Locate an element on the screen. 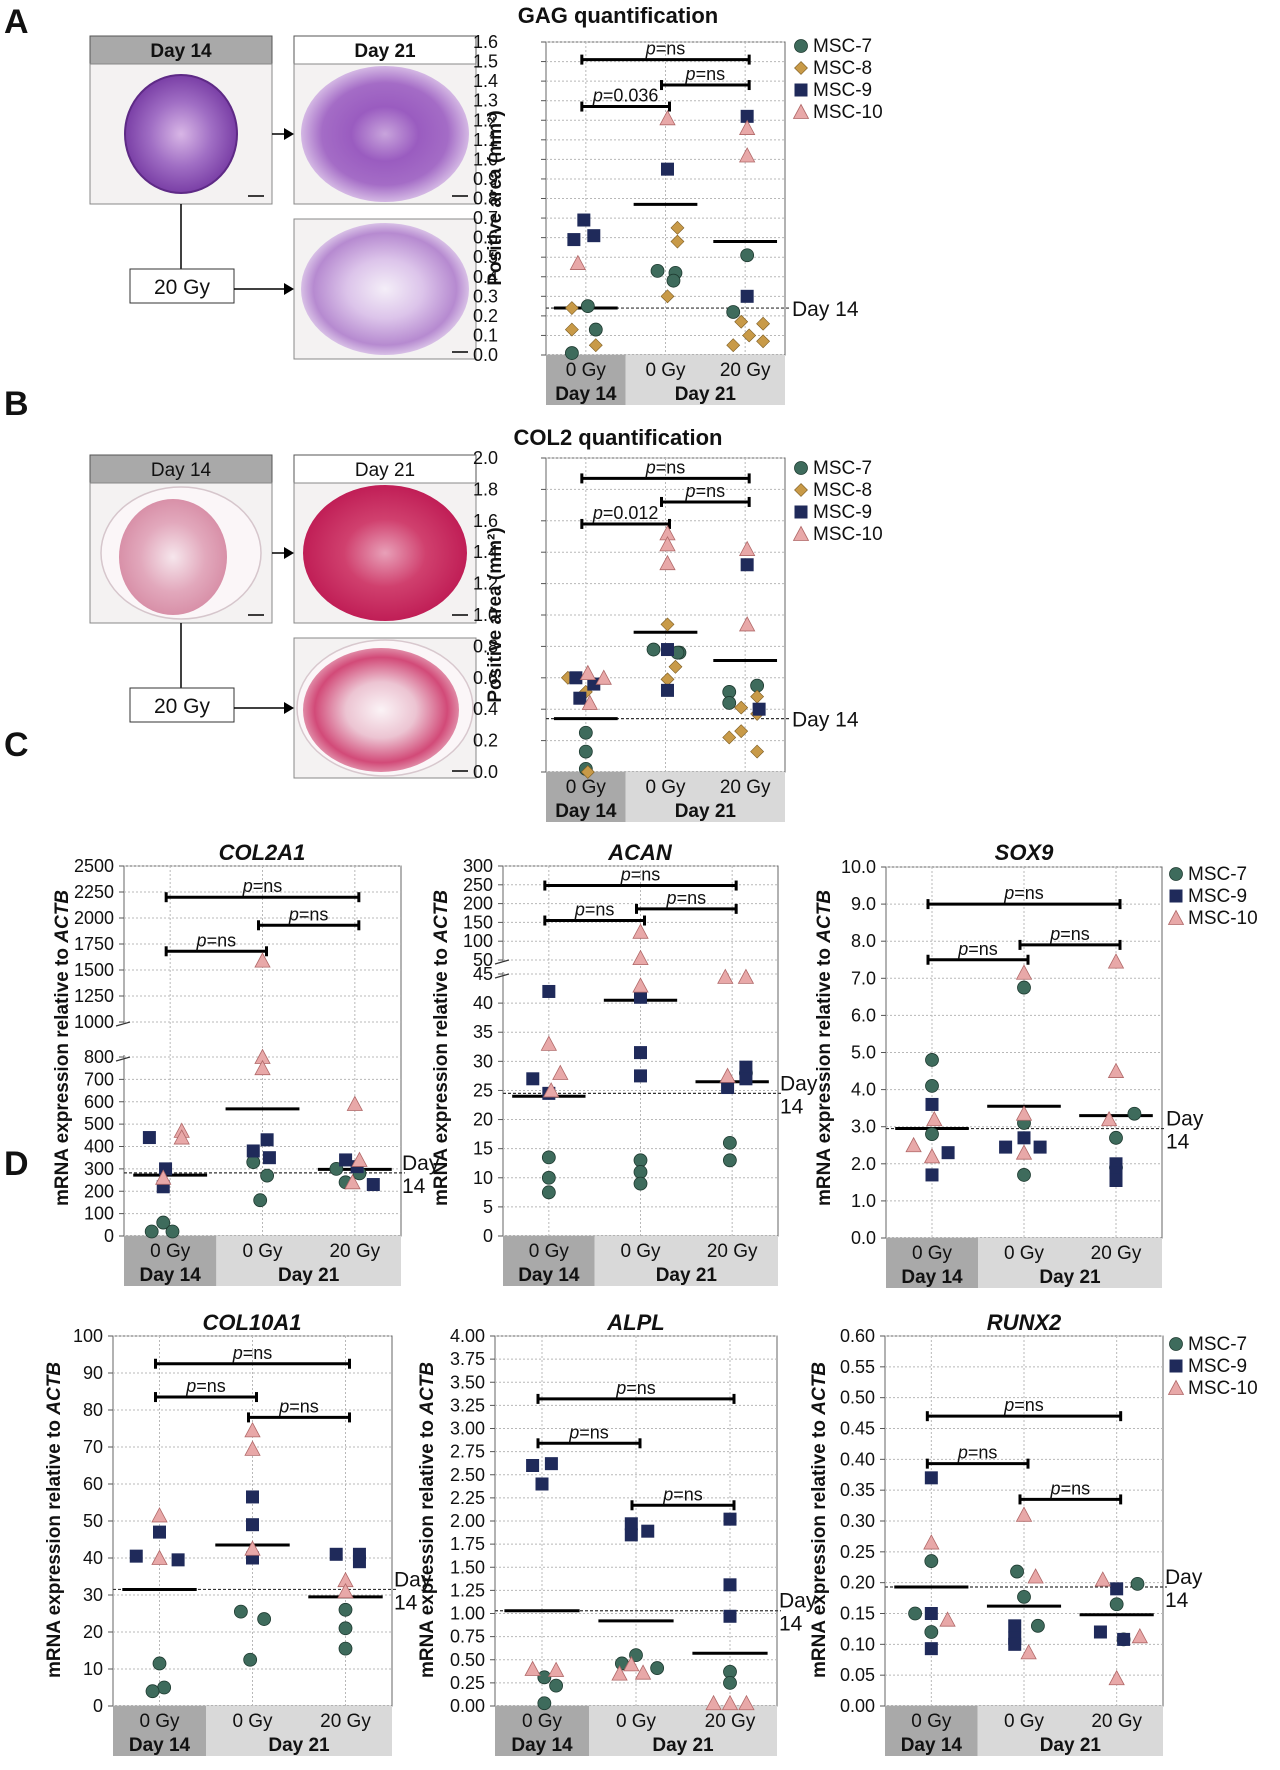  y-tick-label: 80 is located at coordinates (93, 1410).